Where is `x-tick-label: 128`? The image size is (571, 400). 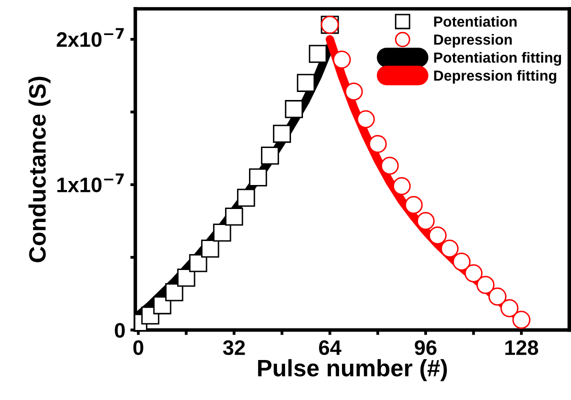 x-tick-label: 128 is located at coordinates (521, 348).